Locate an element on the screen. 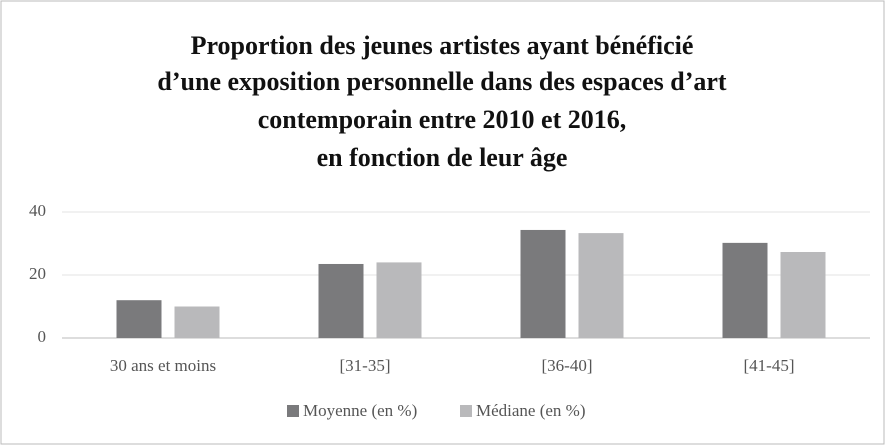 The image size is (885, 445). x-tick-label: [36-40] is located at coordinates (567, 365).